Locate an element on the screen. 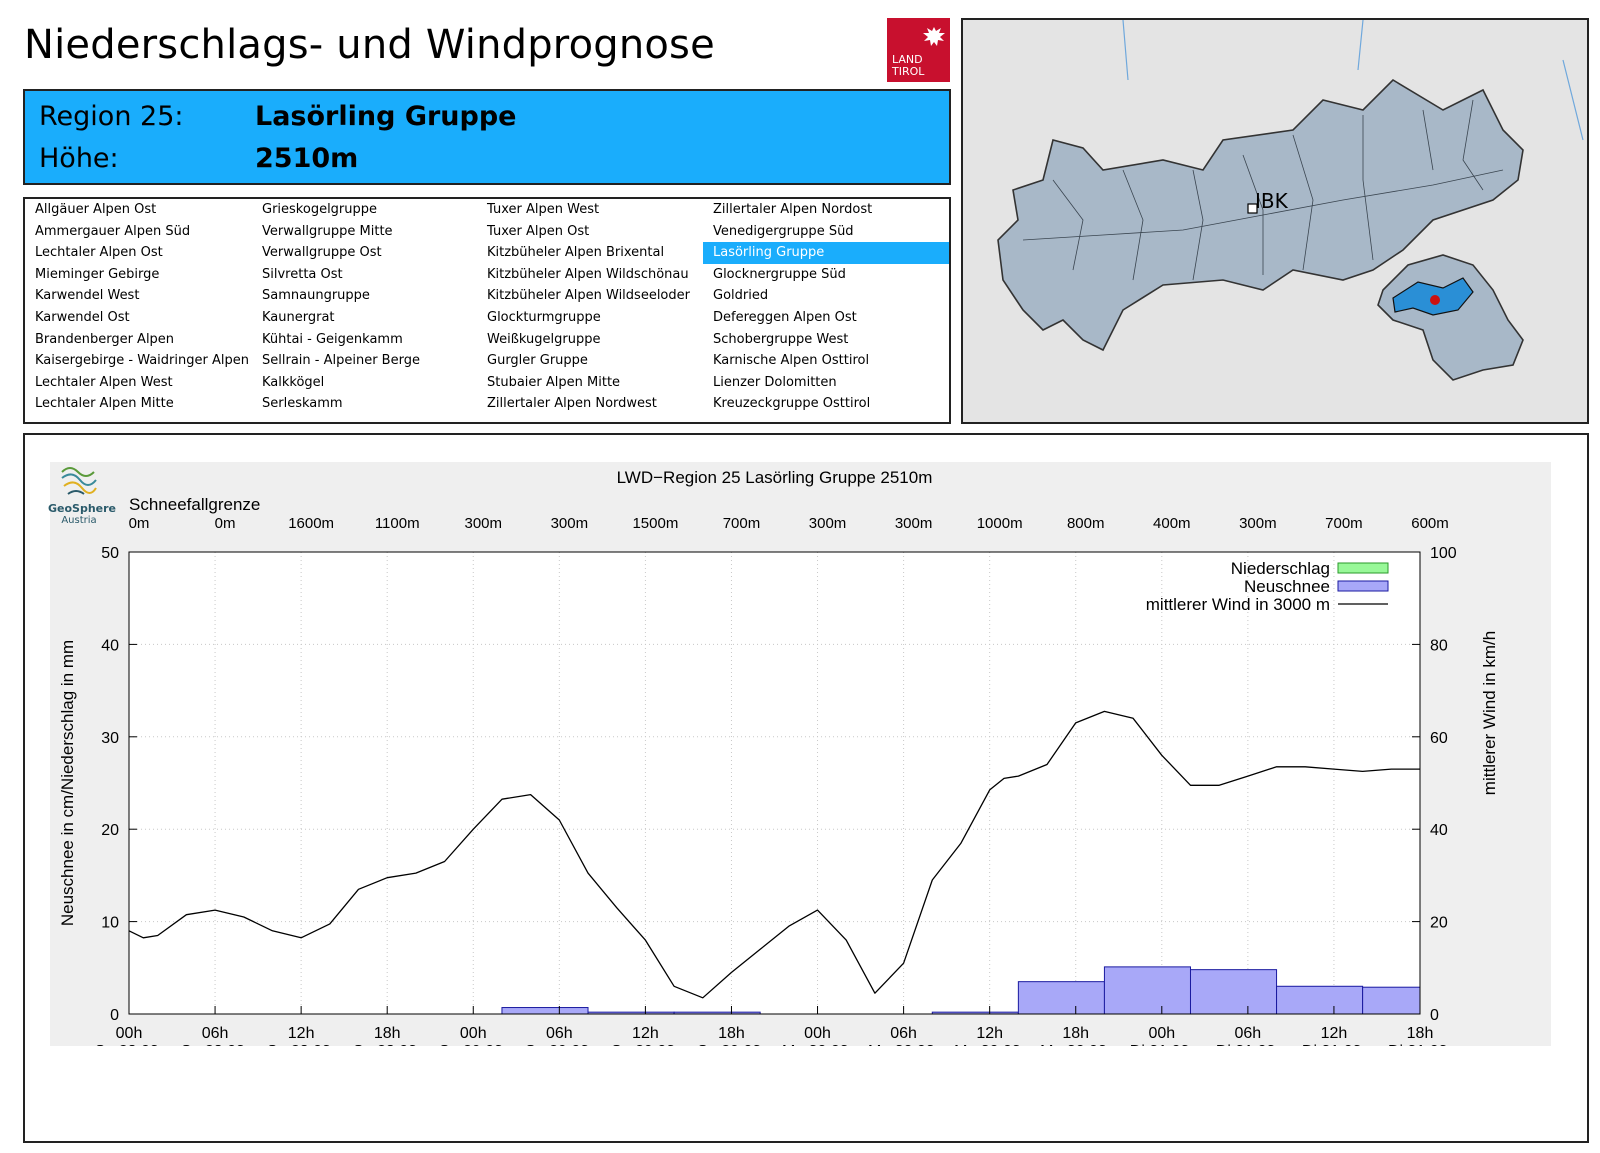 This screenshot has height=1153, width=1600. snowline-value: 1000m is located at coordinates (1000, 523).